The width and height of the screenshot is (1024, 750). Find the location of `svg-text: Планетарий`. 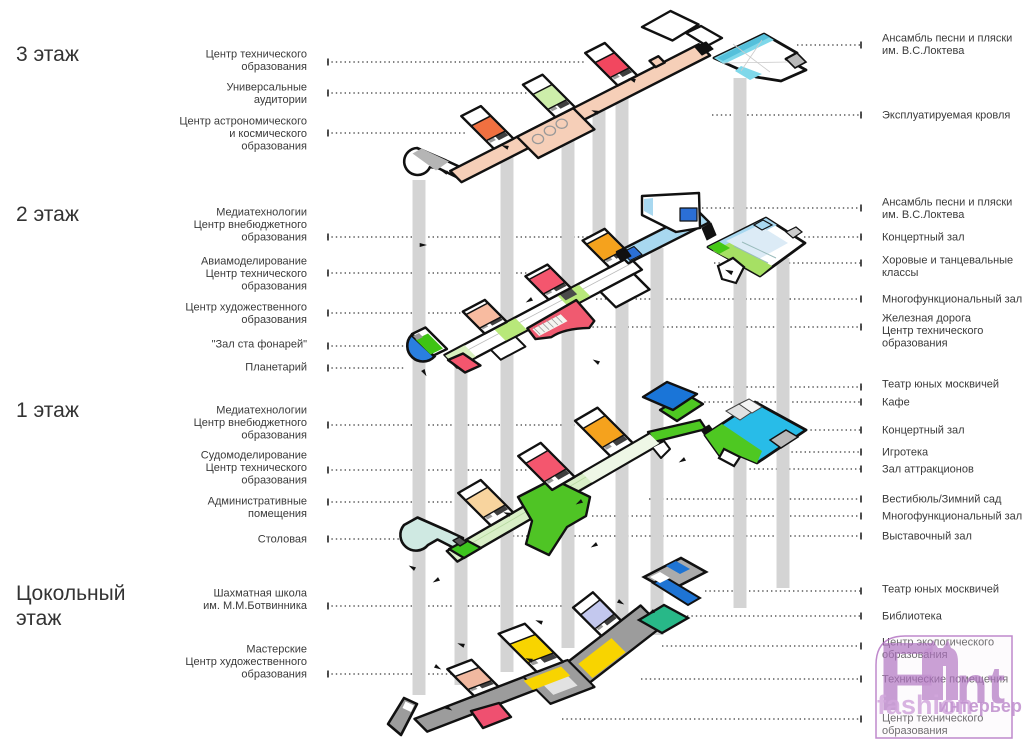

svg-text: Планетарий is located at coordinates (276, 368).